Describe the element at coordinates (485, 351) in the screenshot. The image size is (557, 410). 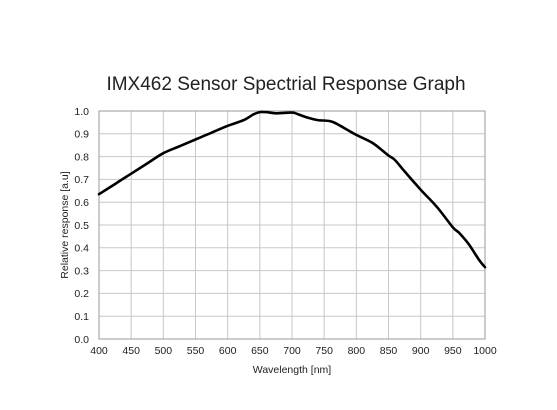
I see `x-tick-label: 1000` at that location.